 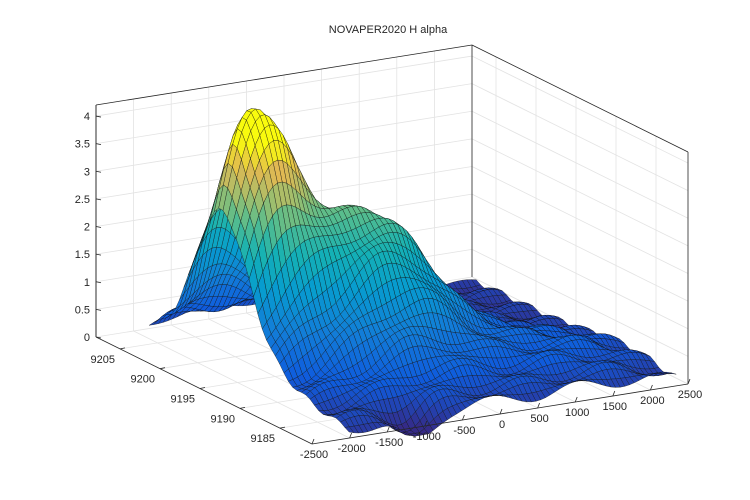 I want to click on z-tick-label: 4, so click(x=87, y=117).